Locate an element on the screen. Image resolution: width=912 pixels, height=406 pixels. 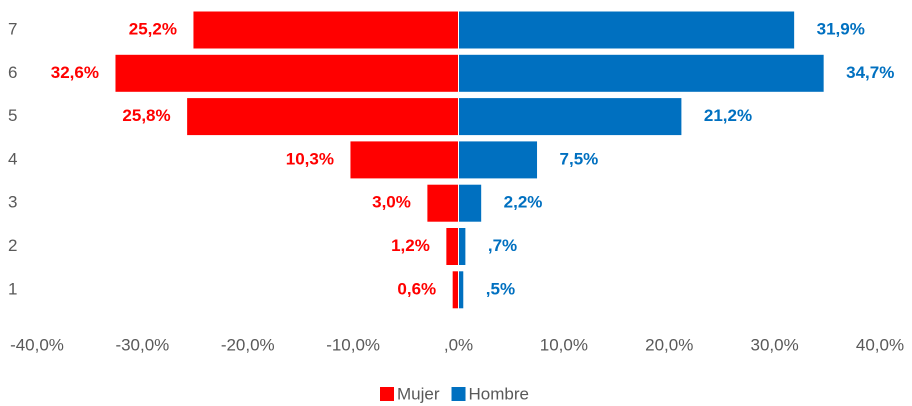
y-tick-label: 4 is located at coordinates (12, 158).